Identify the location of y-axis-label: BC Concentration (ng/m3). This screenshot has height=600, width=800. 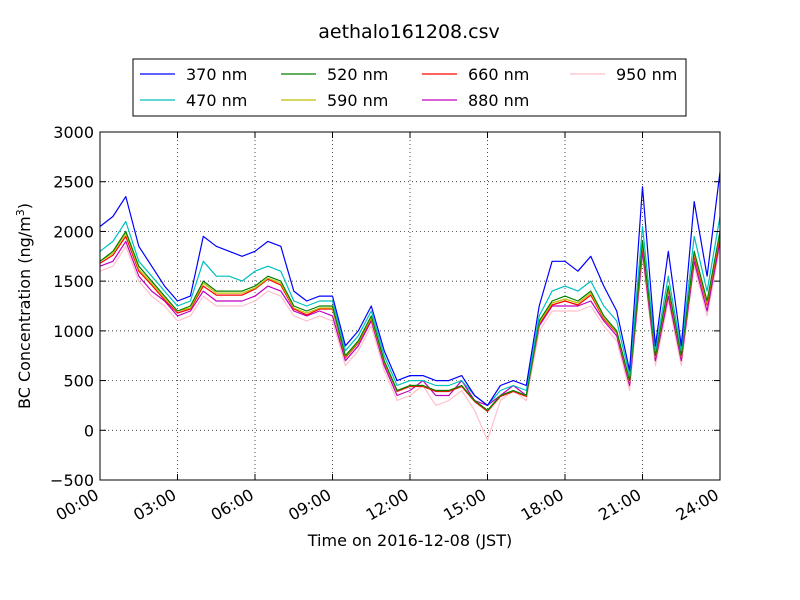
(24, 306).